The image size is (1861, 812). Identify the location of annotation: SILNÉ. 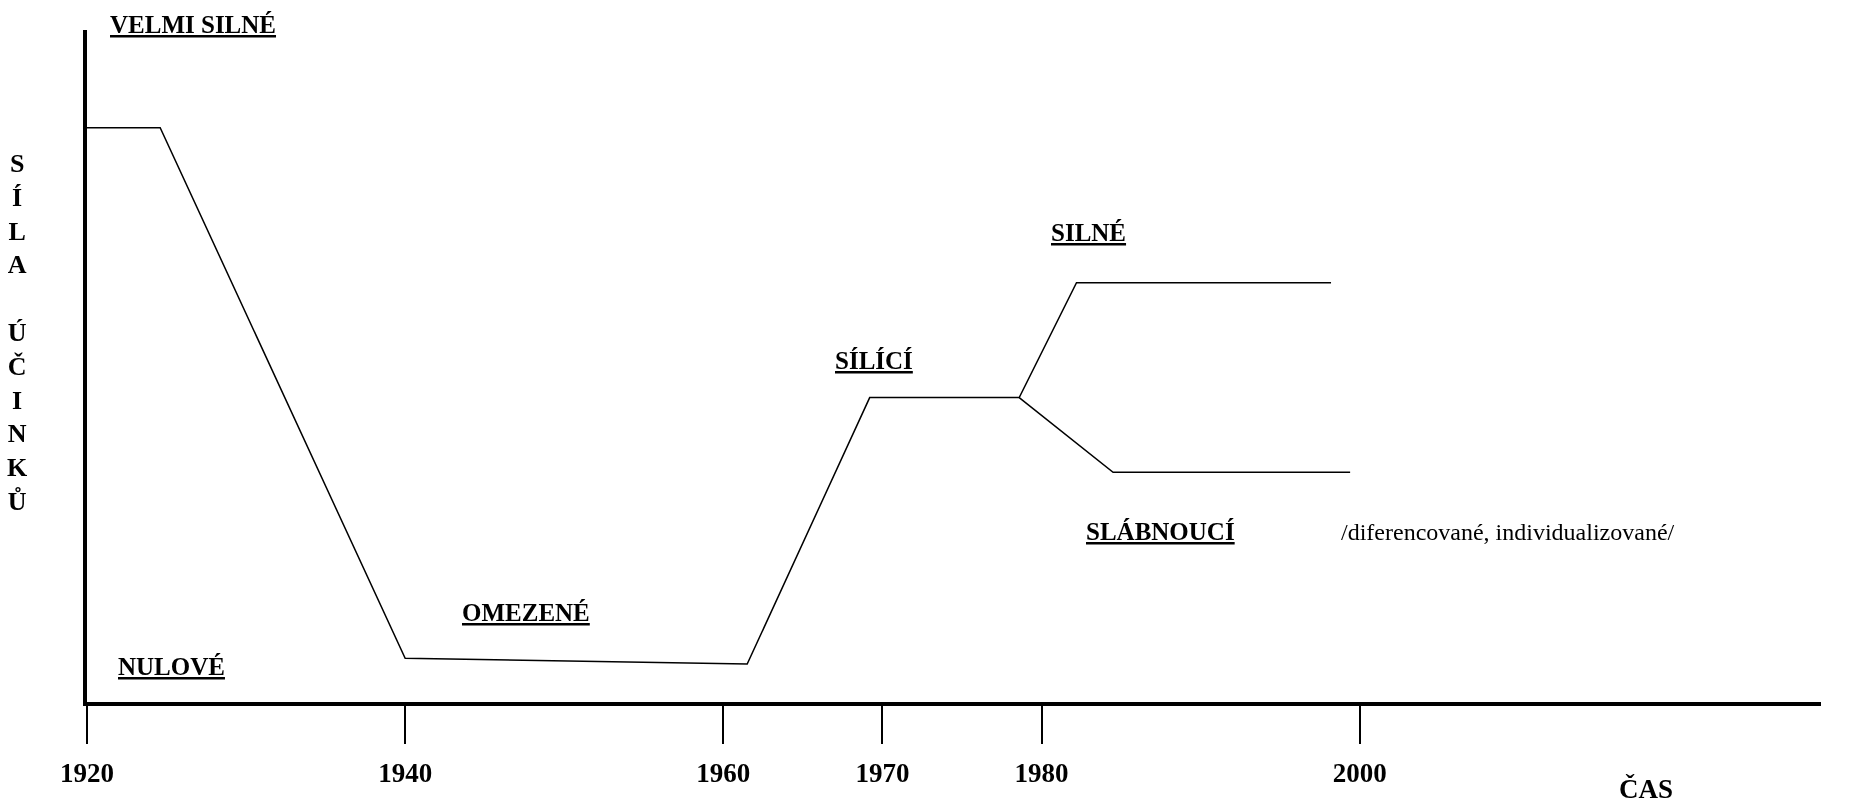
(1089, 232).